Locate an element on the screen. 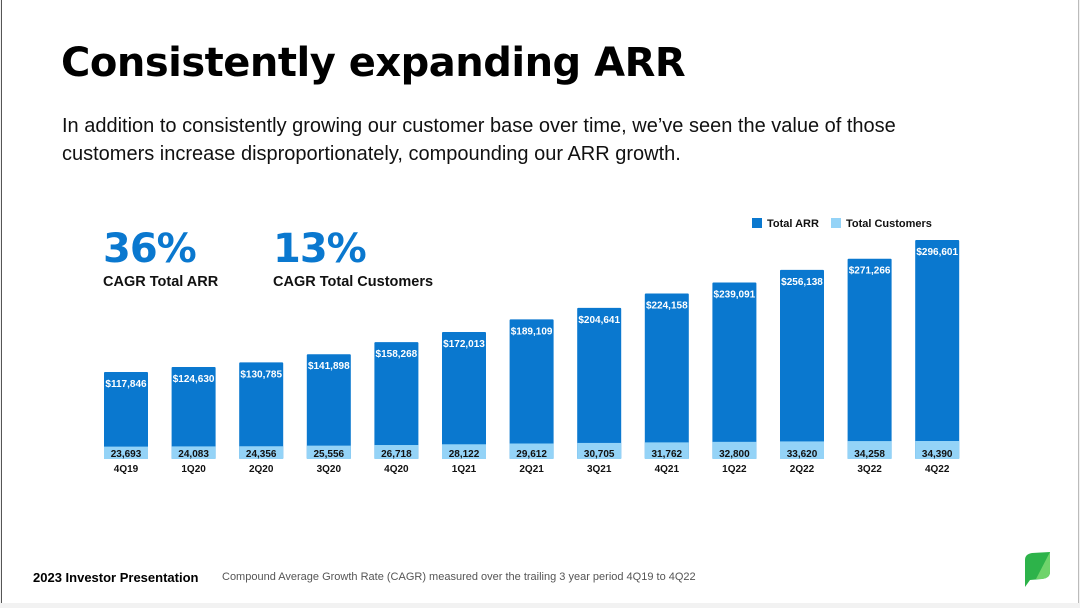 The image size is (1080, 608). kpi-arr-cagr: 36% CAGR Total ARR is located at coordinates (160, 258).